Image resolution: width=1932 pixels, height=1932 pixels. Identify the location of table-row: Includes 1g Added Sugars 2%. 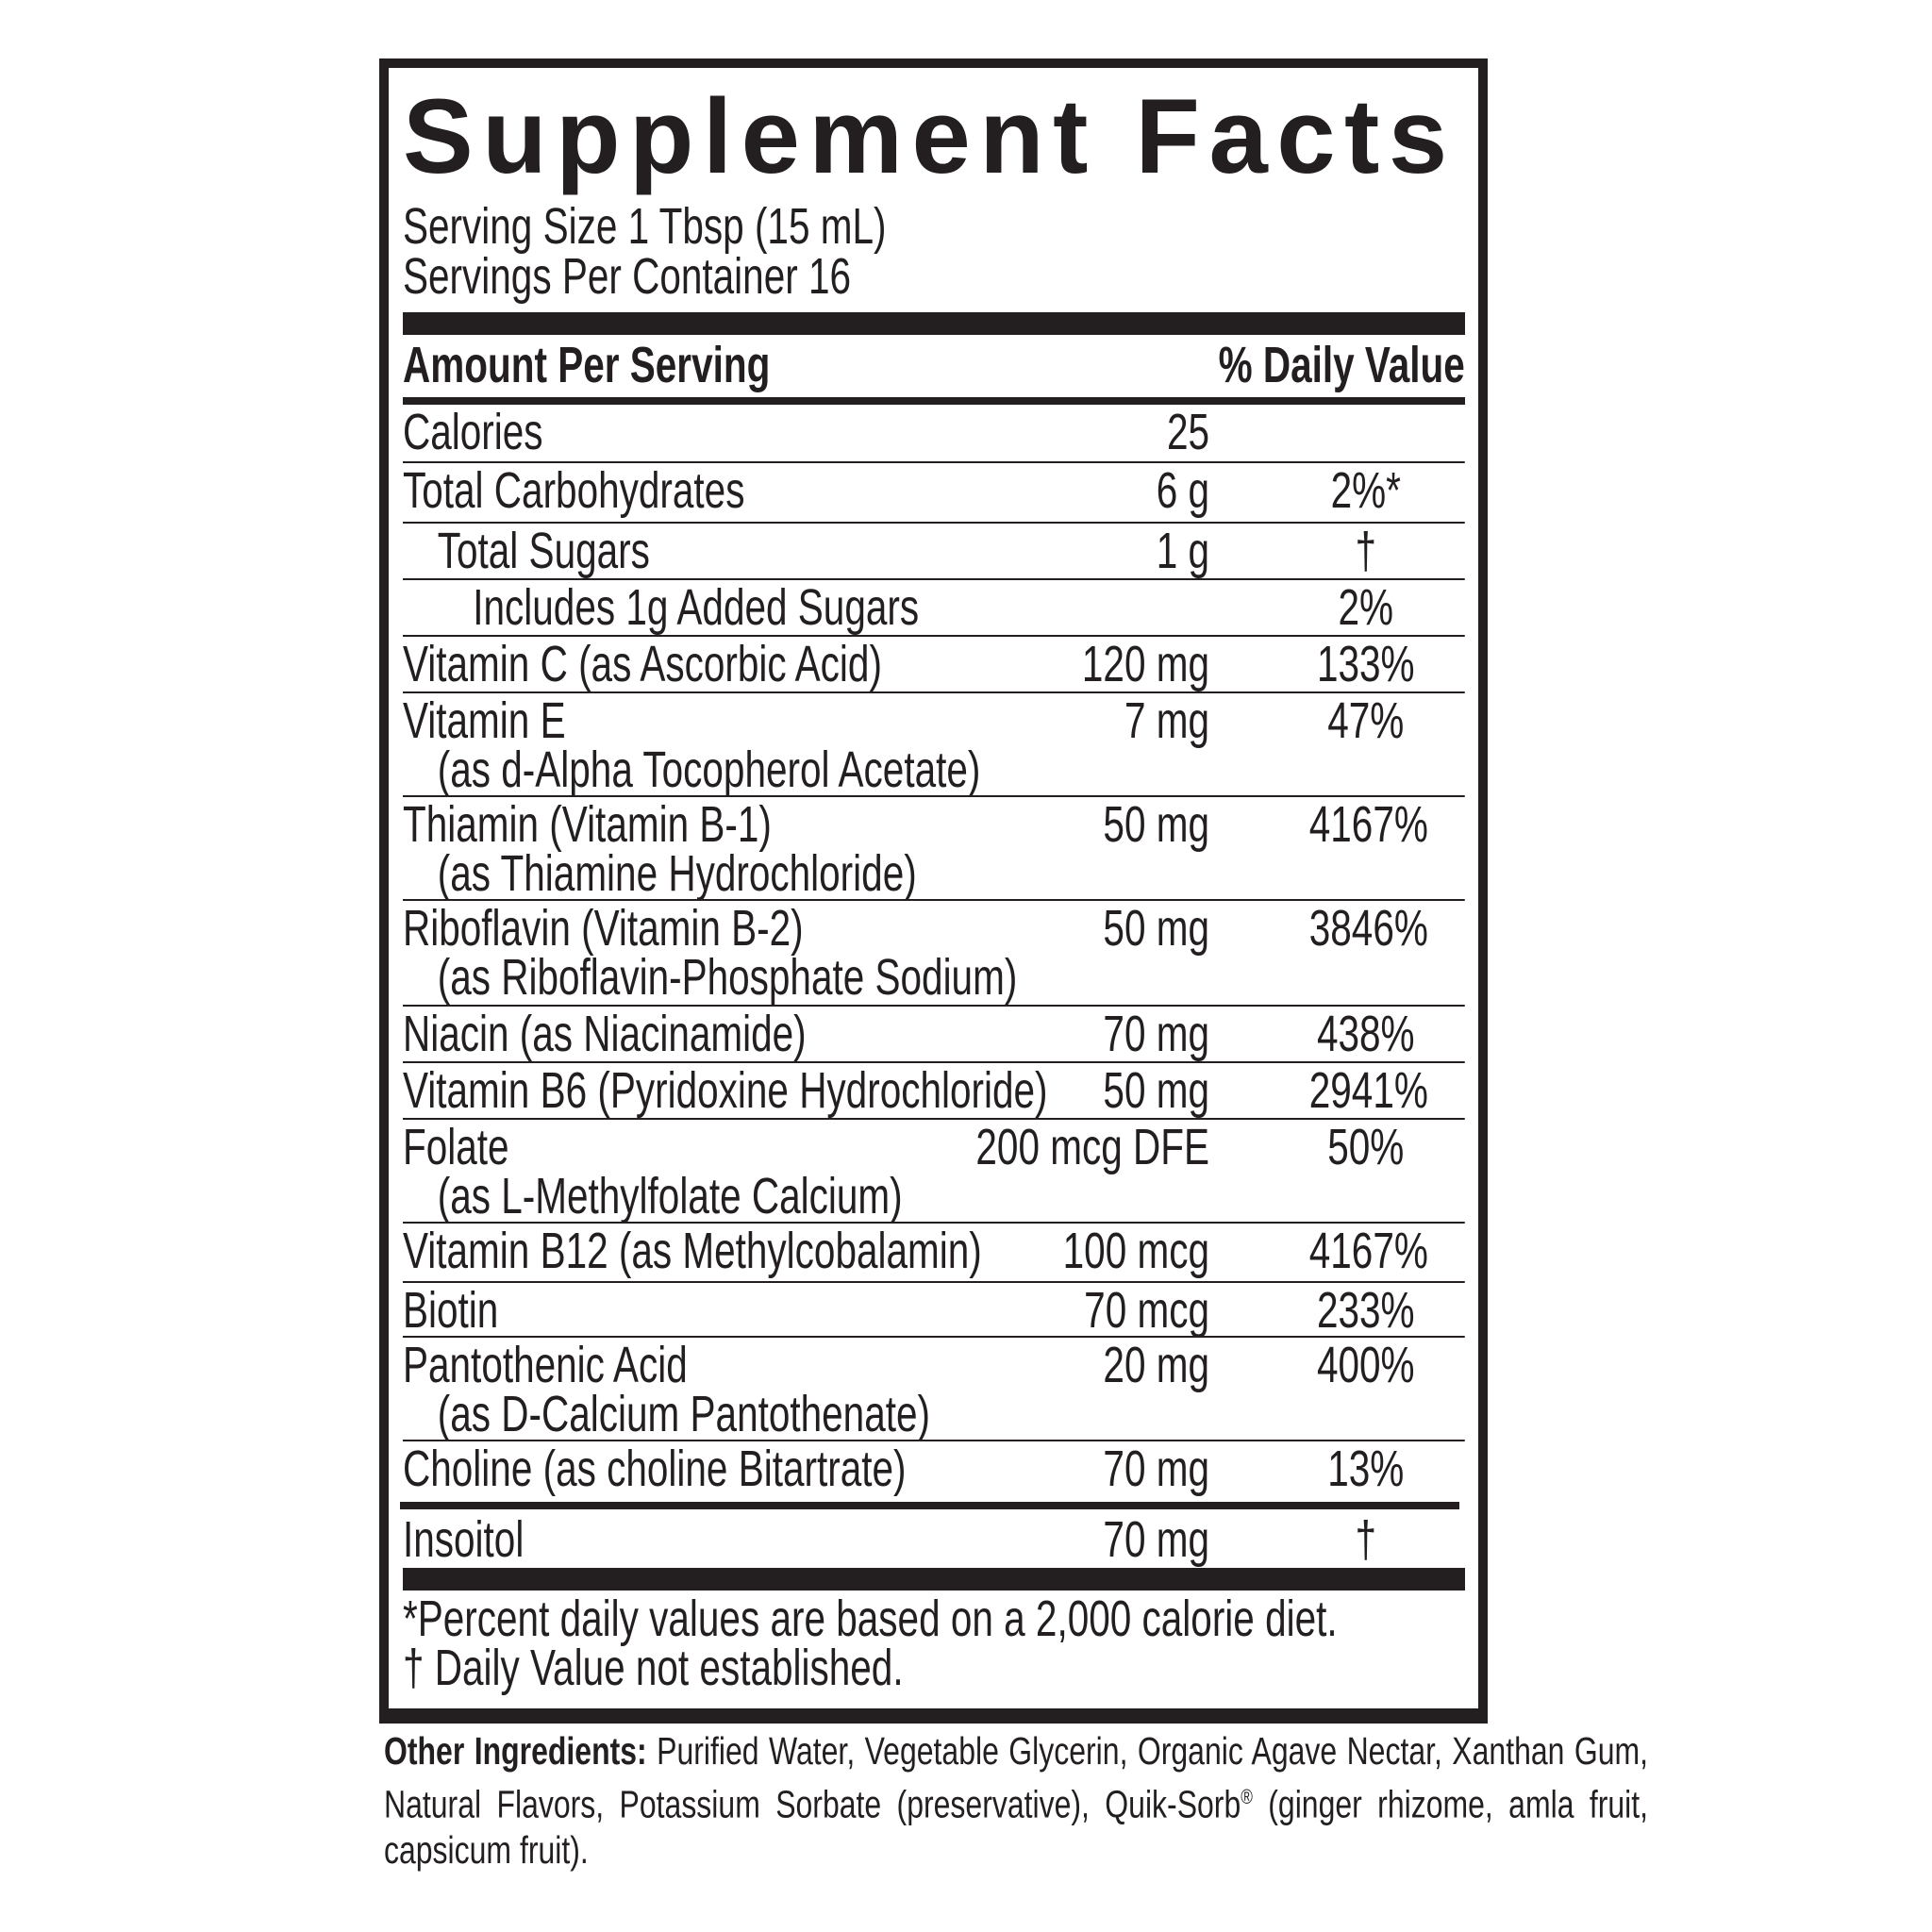
(934, 609).